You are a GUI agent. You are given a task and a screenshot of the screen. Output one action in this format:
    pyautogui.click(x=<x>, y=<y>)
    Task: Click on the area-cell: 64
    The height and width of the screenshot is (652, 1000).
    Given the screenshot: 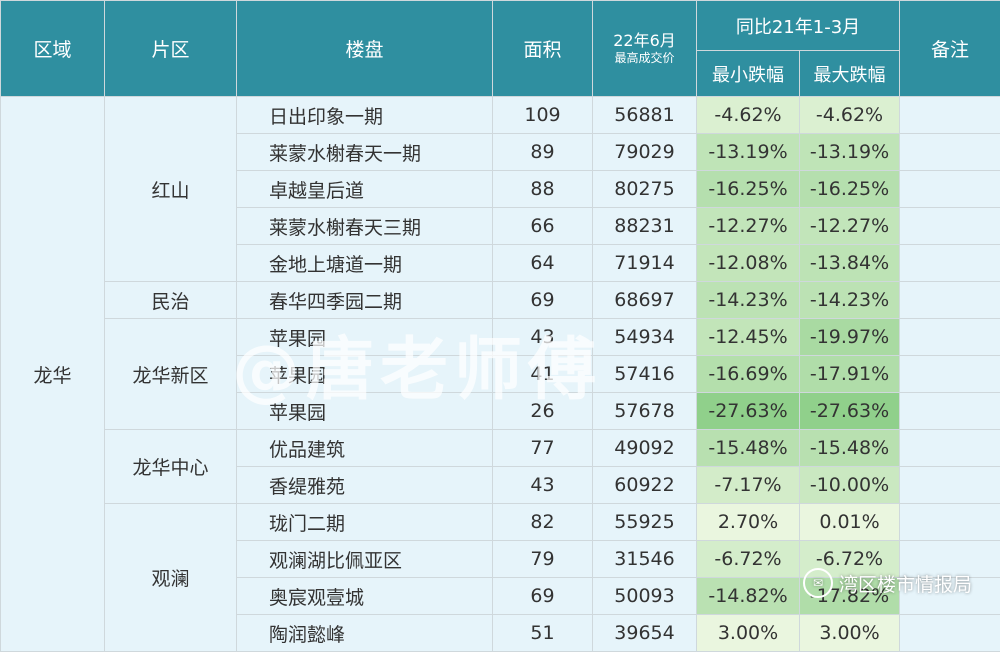 What is the action you would take?
    pyautogui.click(x=543, y=263)
    